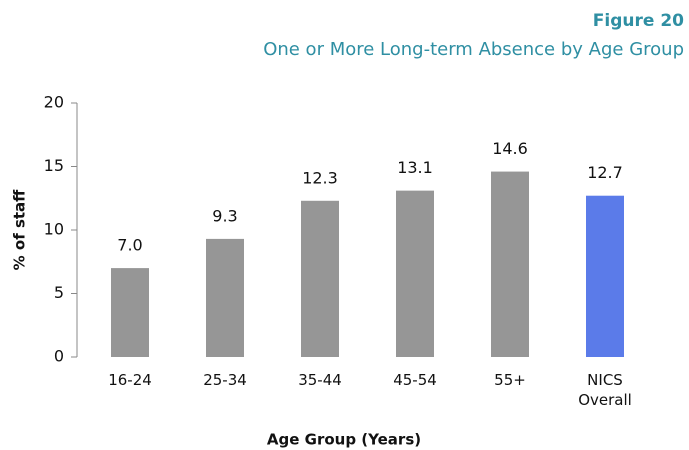 Image resolution: width=689 pixels, height=450 pixels. Describe the element at coordinates (344, 440) in the screenshot. I see `x-axis-title: Age Group (Years)` at that location.